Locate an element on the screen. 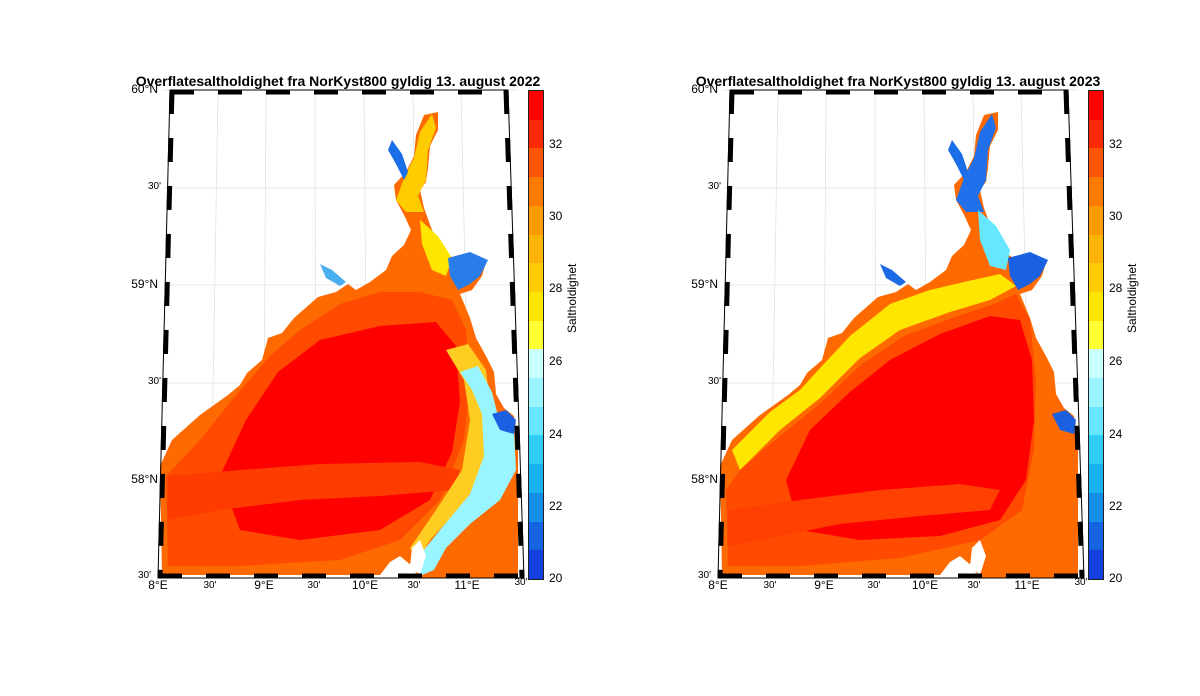  eastern-cyan-current is located at coordinates (465, 470).